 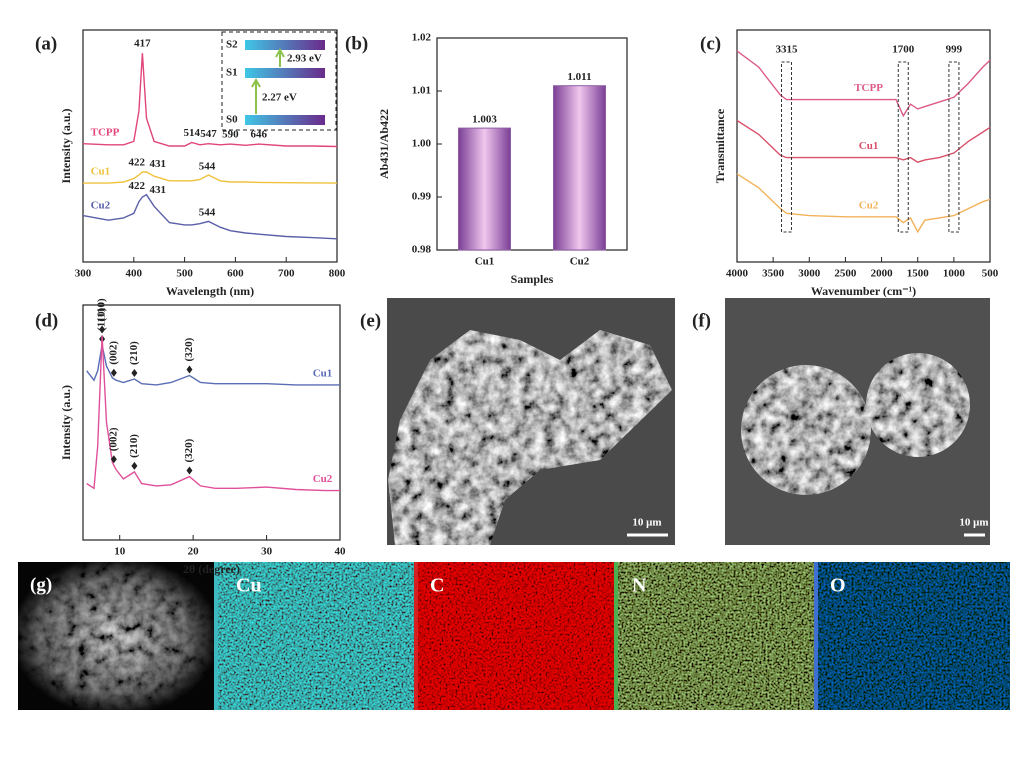 What do you see at coordinates (421, 91) in the screenshot?
I see `y-tick-label: 1.01` at bounding box center [421, 91].